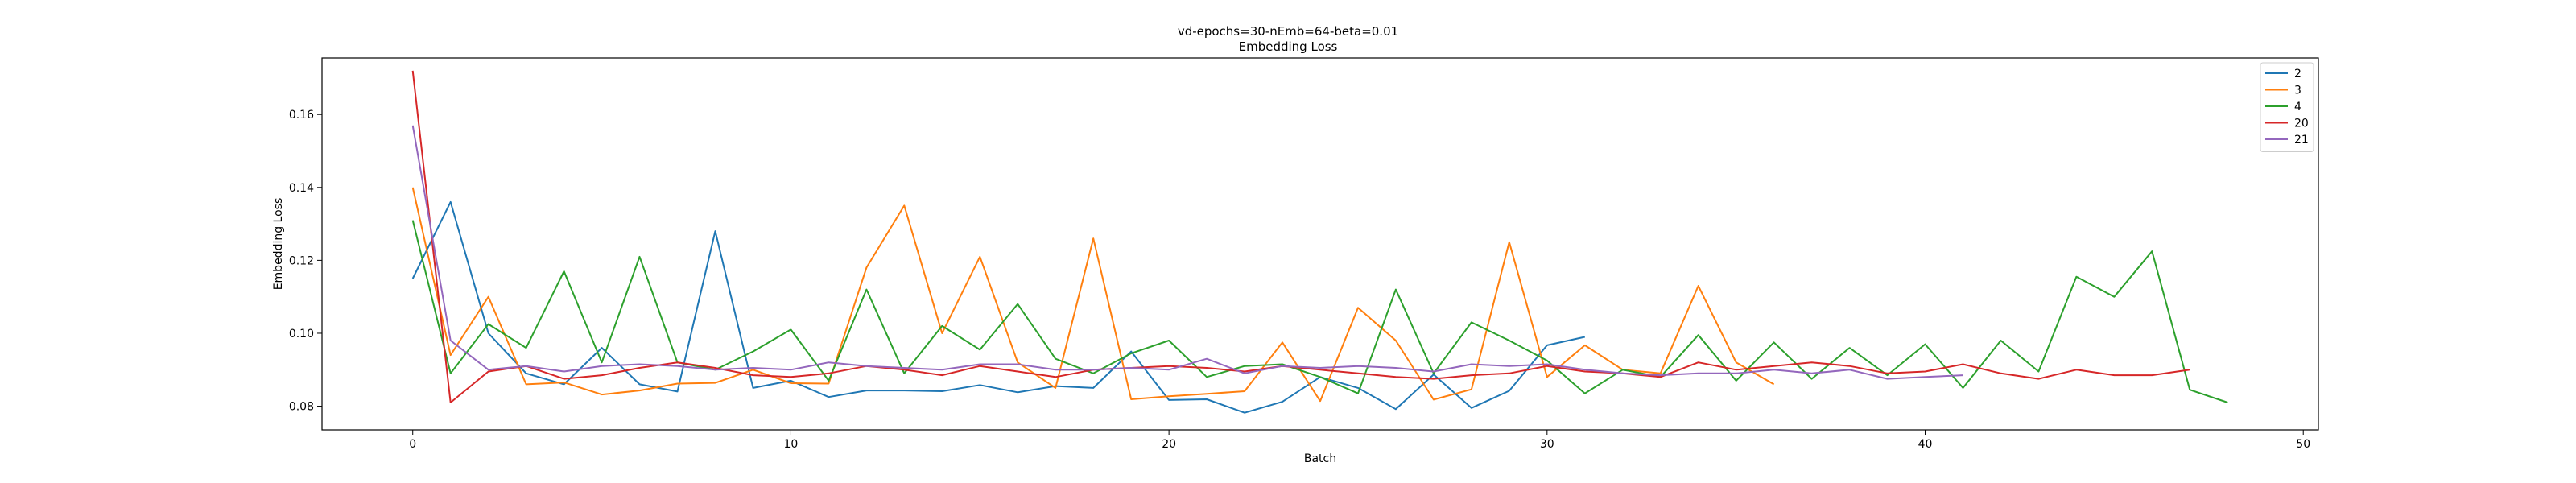 This screenshot has height=483, width=2576. What do you see at coordinates (301, 407) in the screenshot?
I see `y-tick-label: 0.08` at bounding box center [301, 407].